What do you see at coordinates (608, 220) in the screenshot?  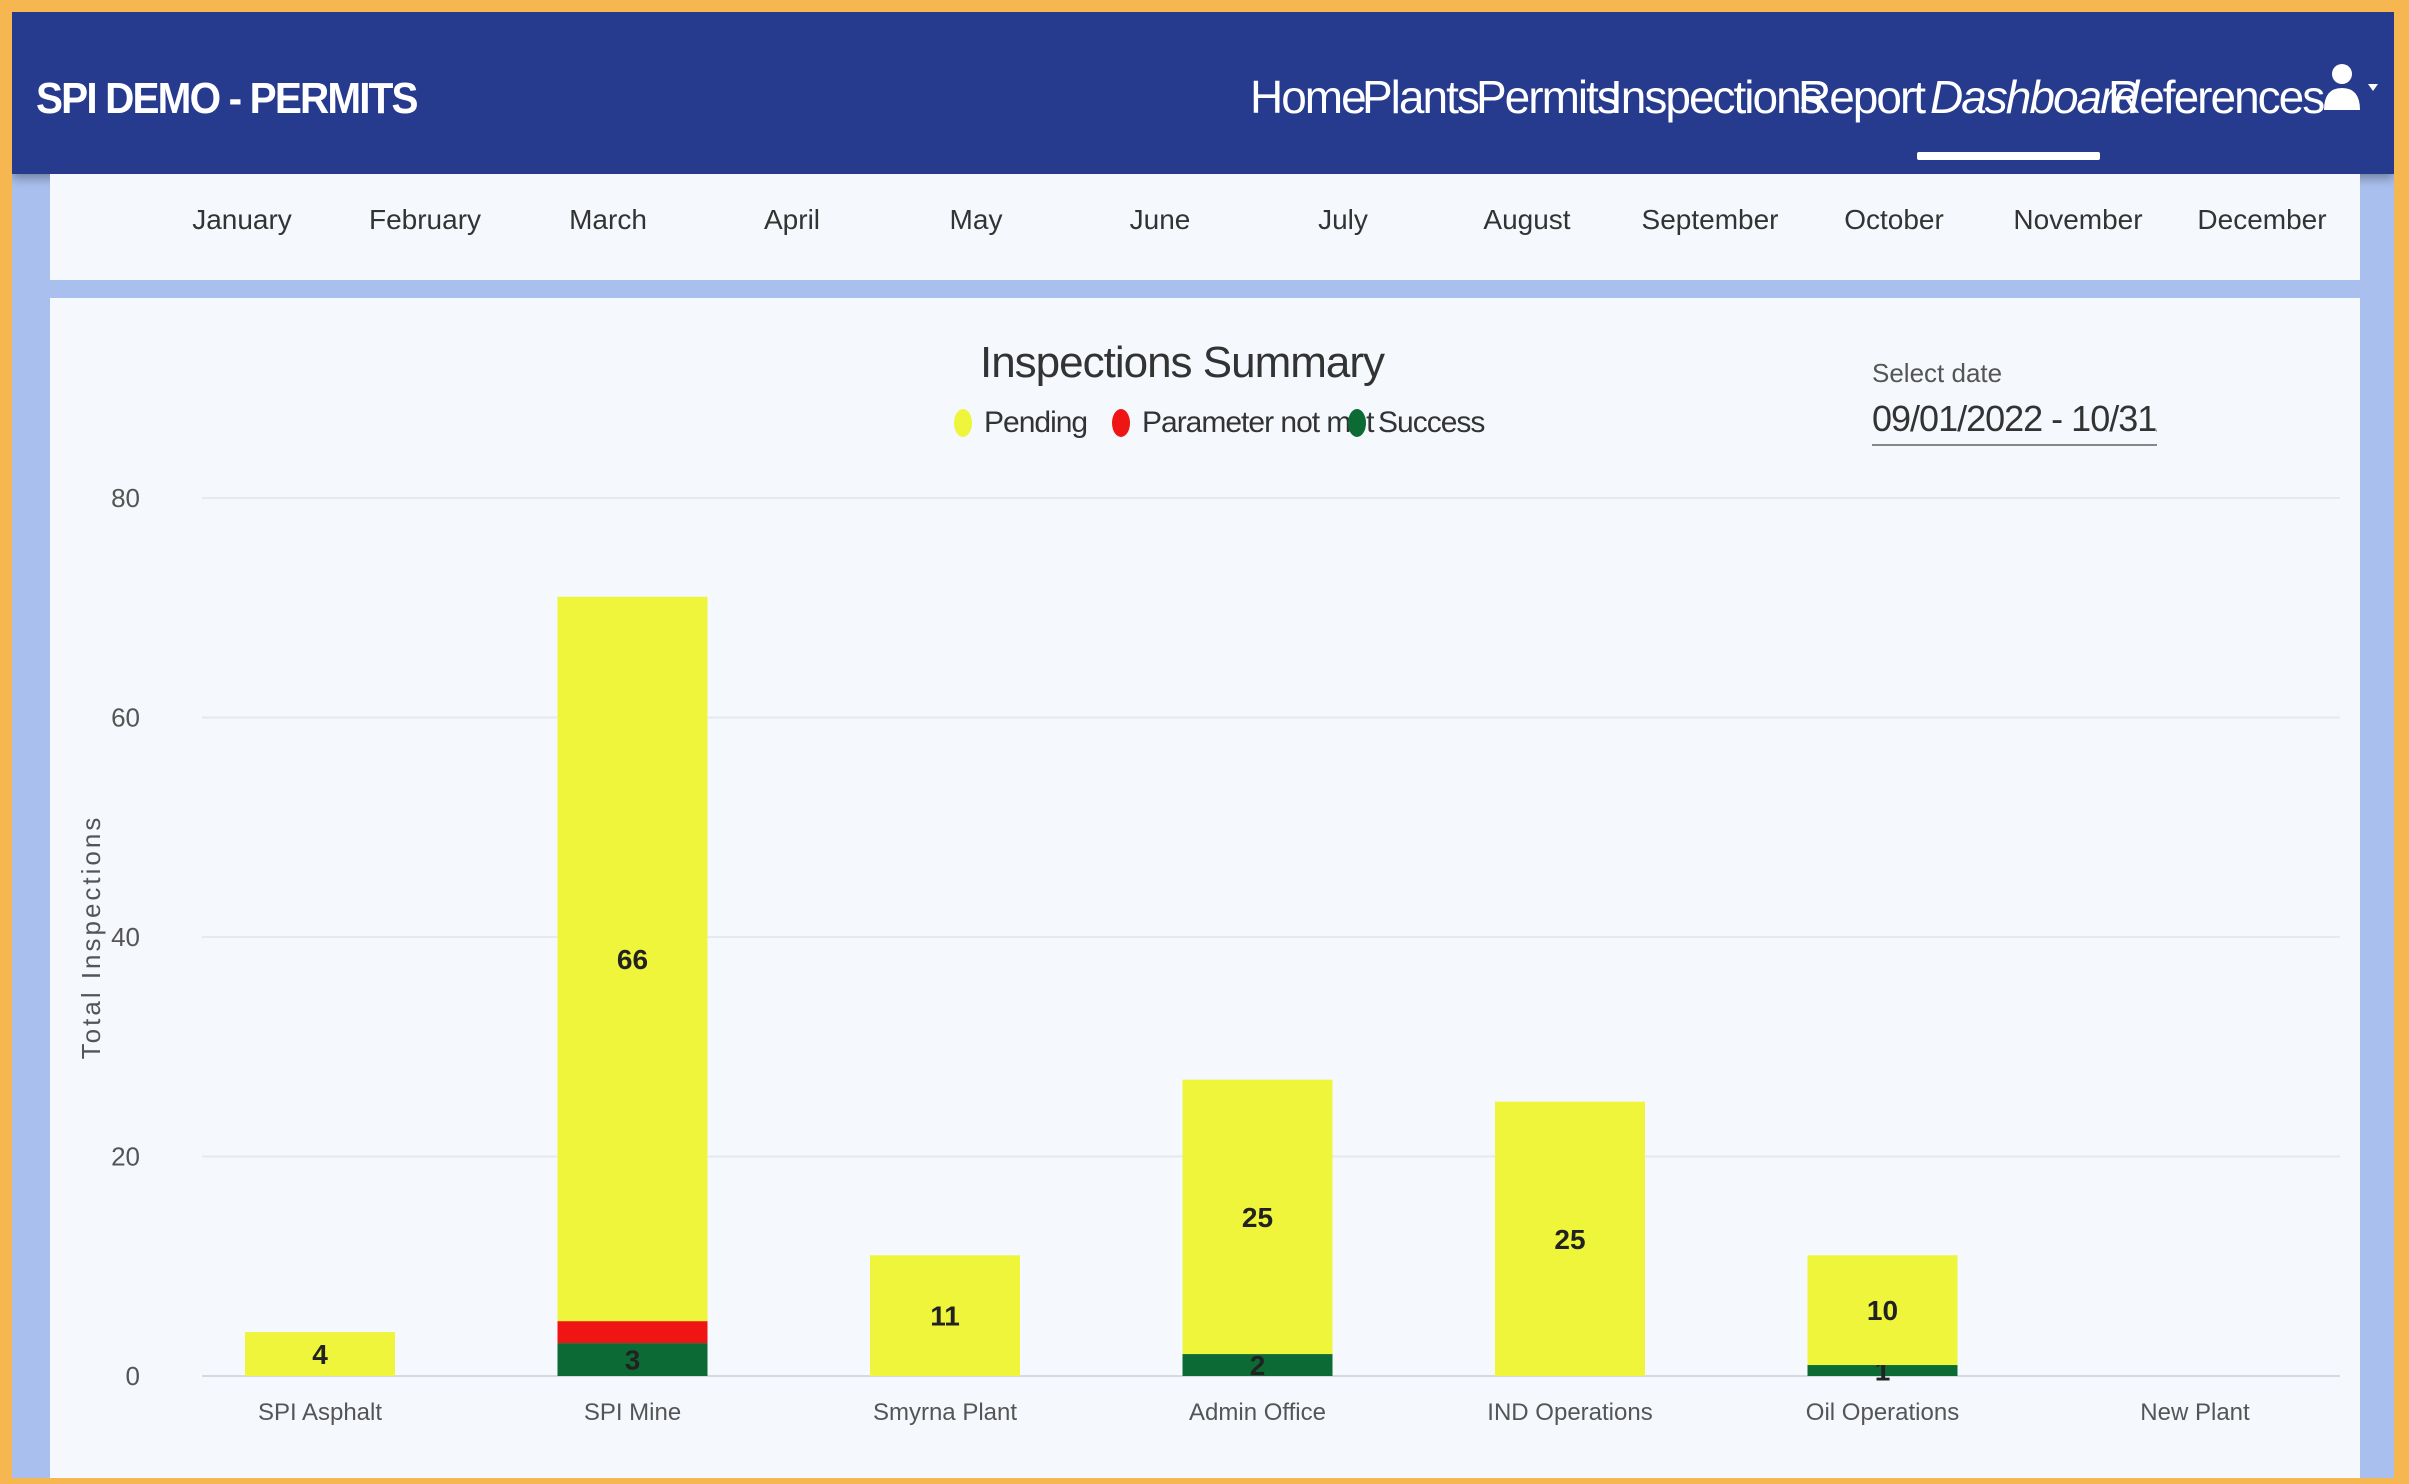 I see `month-label: March` at bounding box center [608, 220].